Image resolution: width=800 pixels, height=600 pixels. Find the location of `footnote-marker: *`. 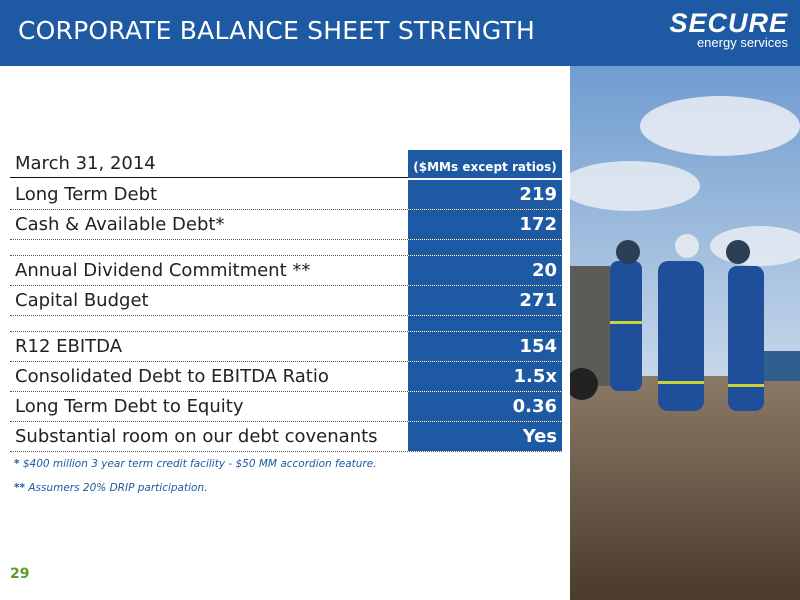

footnote-marker: * is located at coordinates (17, 464).